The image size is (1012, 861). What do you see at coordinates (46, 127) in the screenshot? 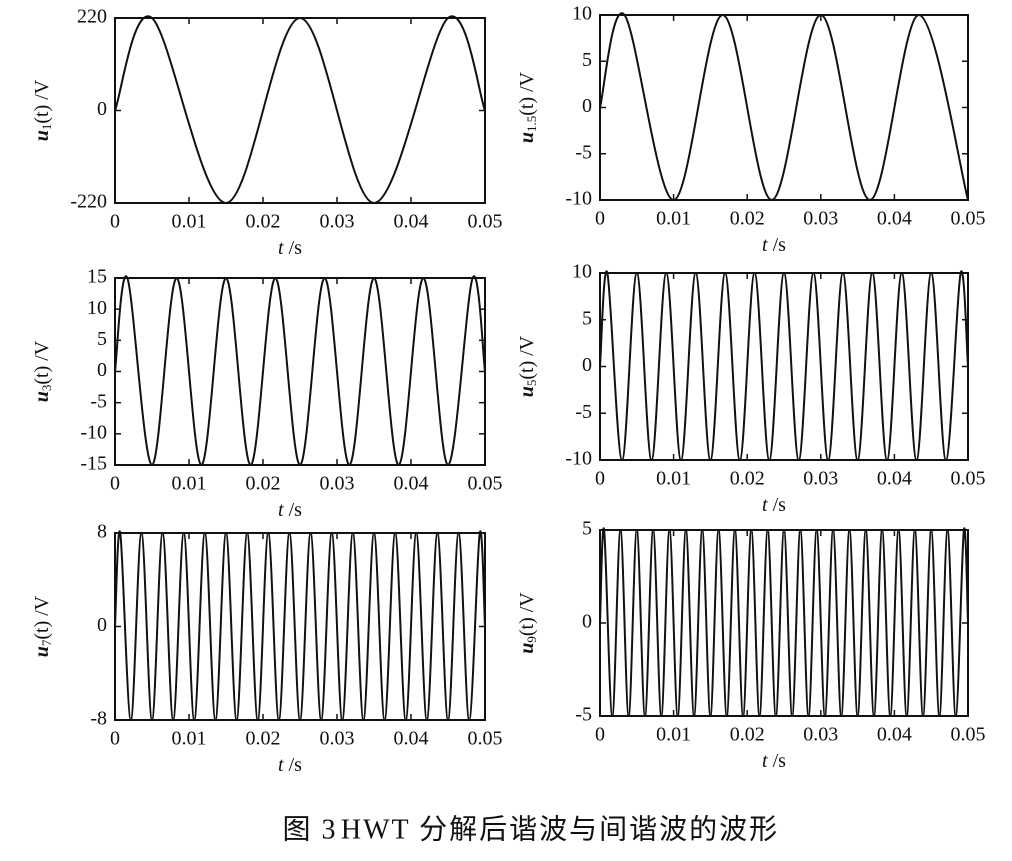
I see `y-label-sub: 1` at bounding box center [46, 127].